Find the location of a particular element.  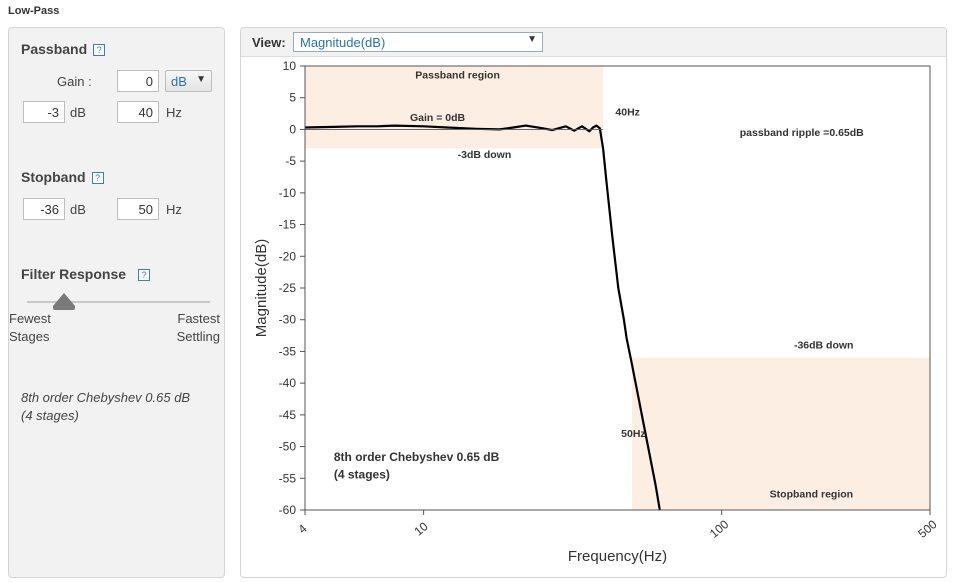

chart-annotation: Stopband region is located at coordinates (811, 494).